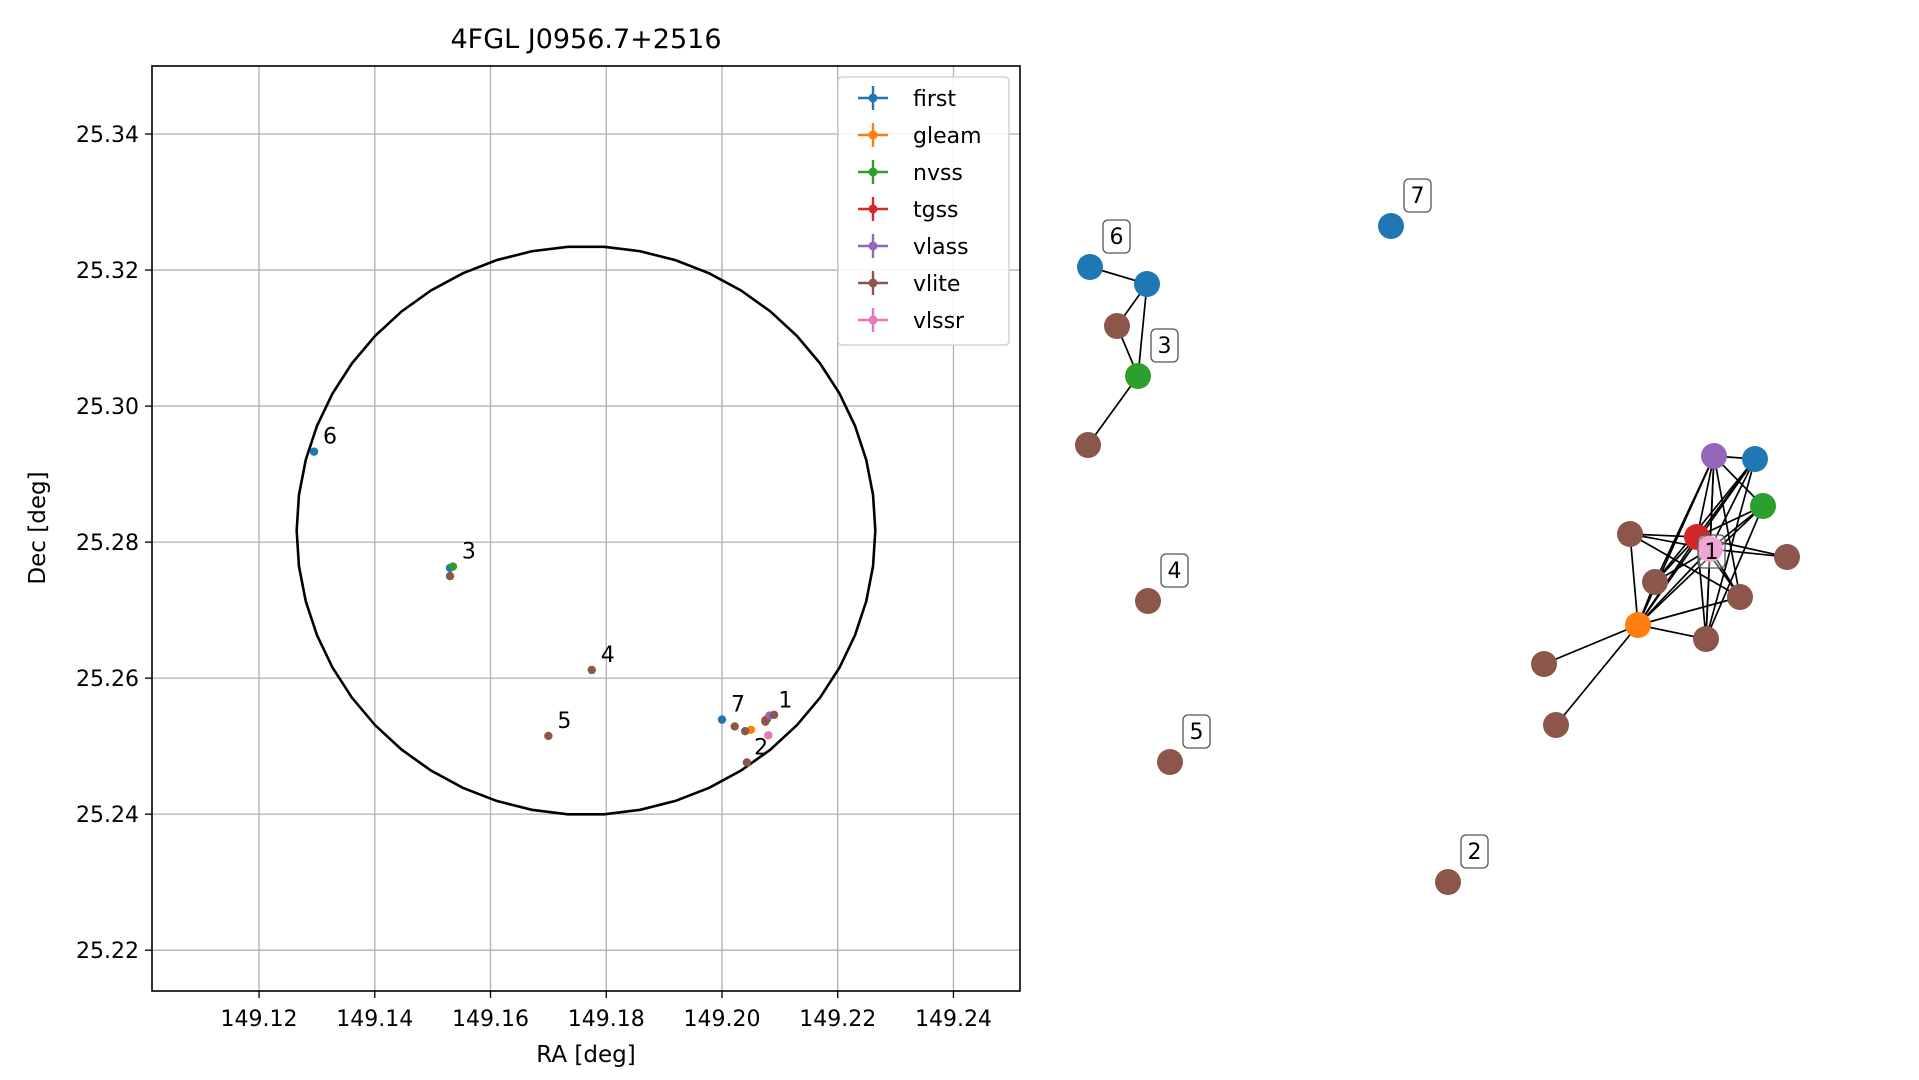  I want to click on network-label-text: 3, so click(1165, 346).